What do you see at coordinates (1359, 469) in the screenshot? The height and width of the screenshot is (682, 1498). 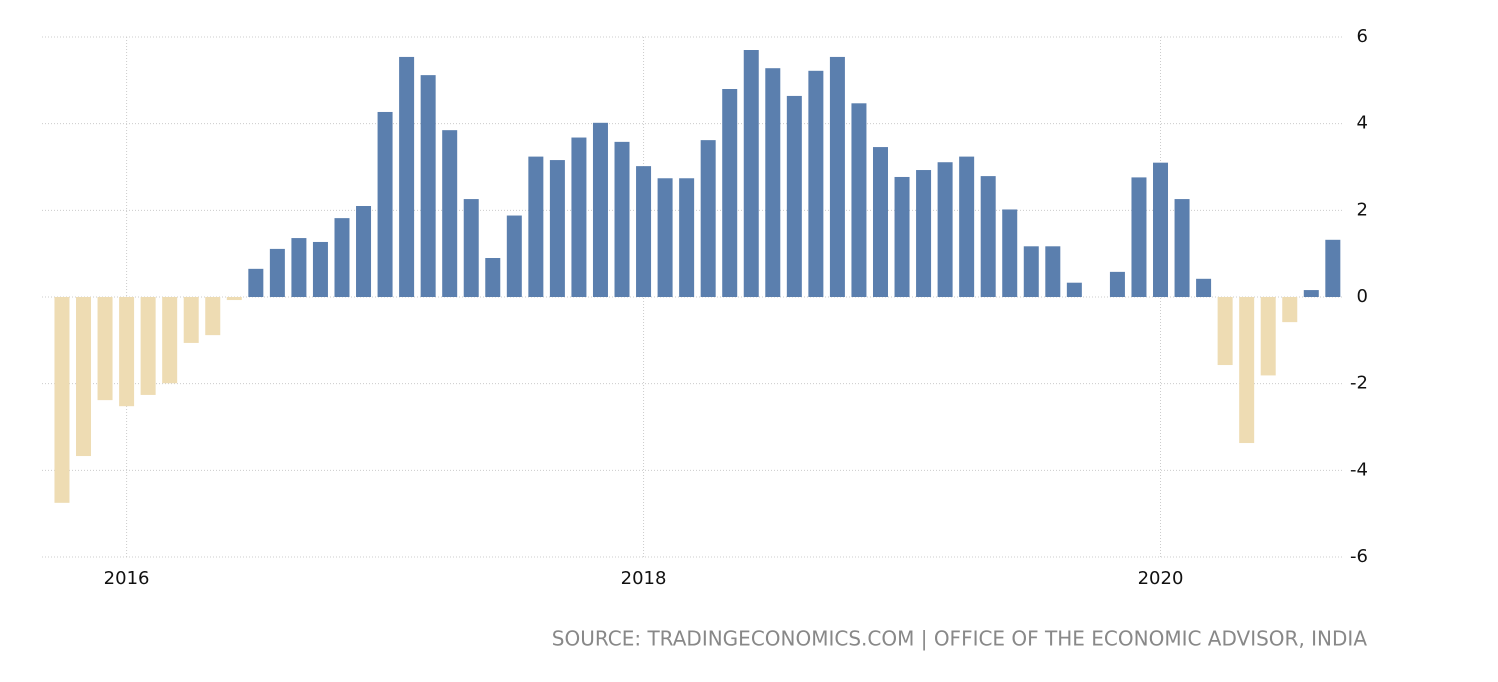 I see `y-tick-label: -4` at bounding box center [1359, 469].